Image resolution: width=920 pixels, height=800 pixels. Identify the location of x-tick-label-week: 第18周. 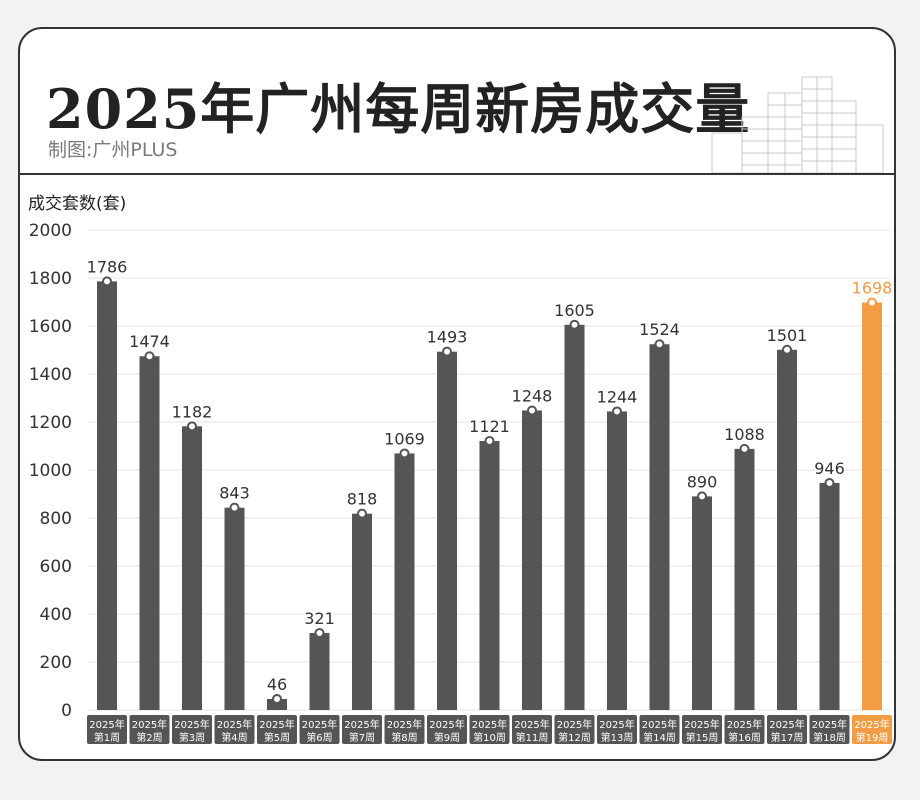
(829, 737).